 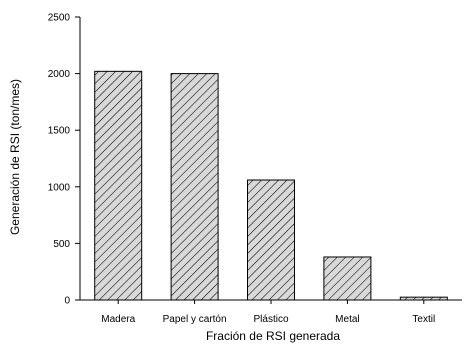 I want to click on y-tick-label-1: 500, so click(x=61, y=244).